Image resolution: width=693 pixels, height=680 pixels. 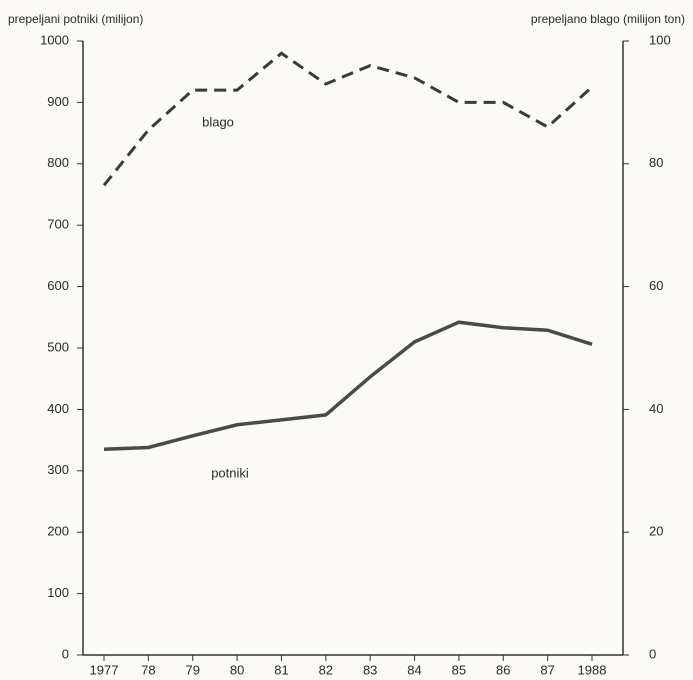 What do you see at coordinates (58, 346) in the screenshot?
I see `y-tick-label: 500` at bounding box center [58, 346].